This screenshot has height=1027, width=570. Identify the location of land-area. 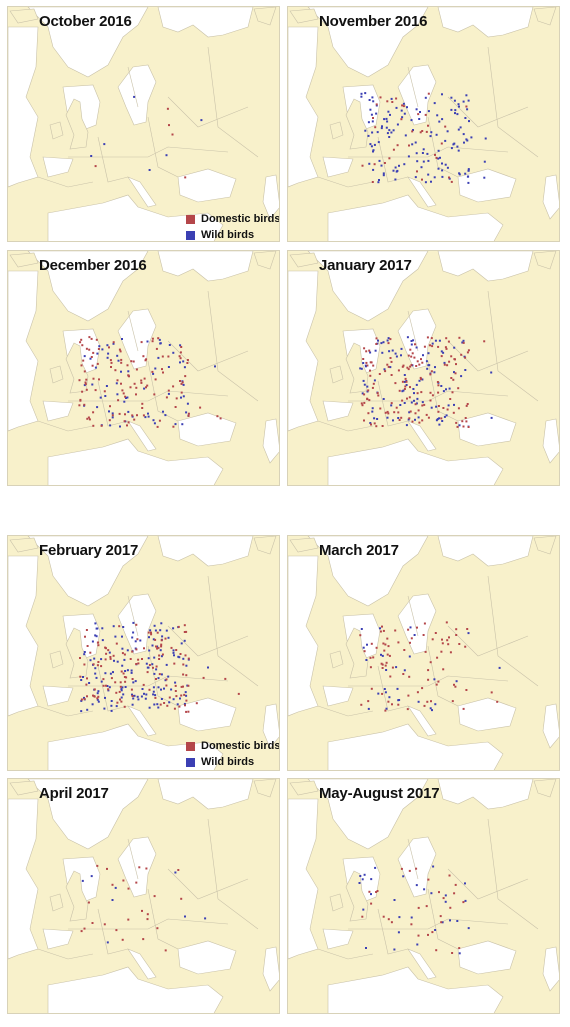
(144, 368).